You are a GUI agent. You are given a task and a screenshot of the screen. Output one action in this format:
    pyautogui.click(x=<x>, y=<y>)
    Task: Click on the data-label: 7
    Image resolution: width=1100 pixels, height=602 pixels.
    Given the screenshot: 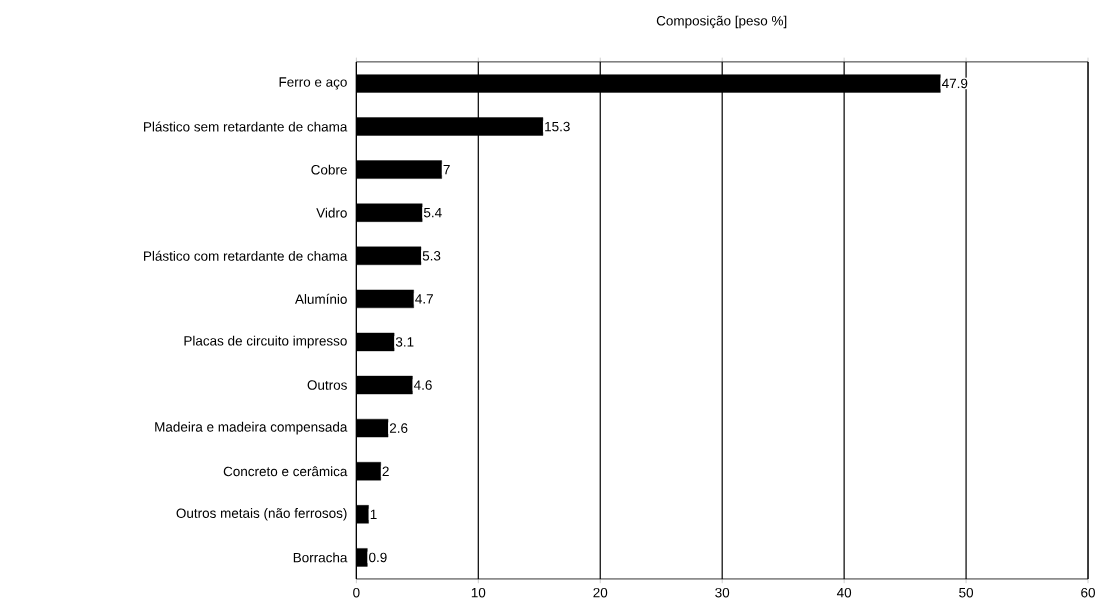 What is the action you would take?
    pyautogui.click(x=446, y=170)
    